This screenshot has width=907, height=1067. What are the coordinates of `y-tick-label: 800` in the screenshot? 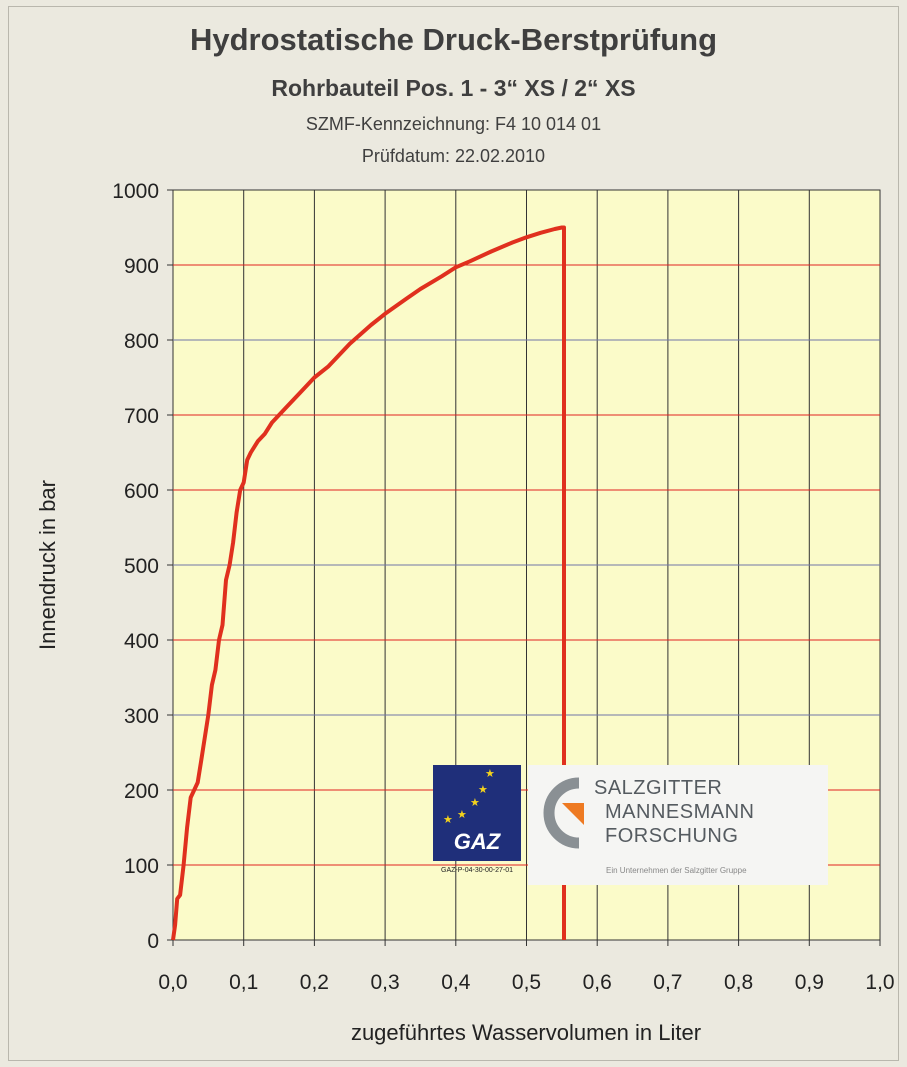 It's located at (141, 341).